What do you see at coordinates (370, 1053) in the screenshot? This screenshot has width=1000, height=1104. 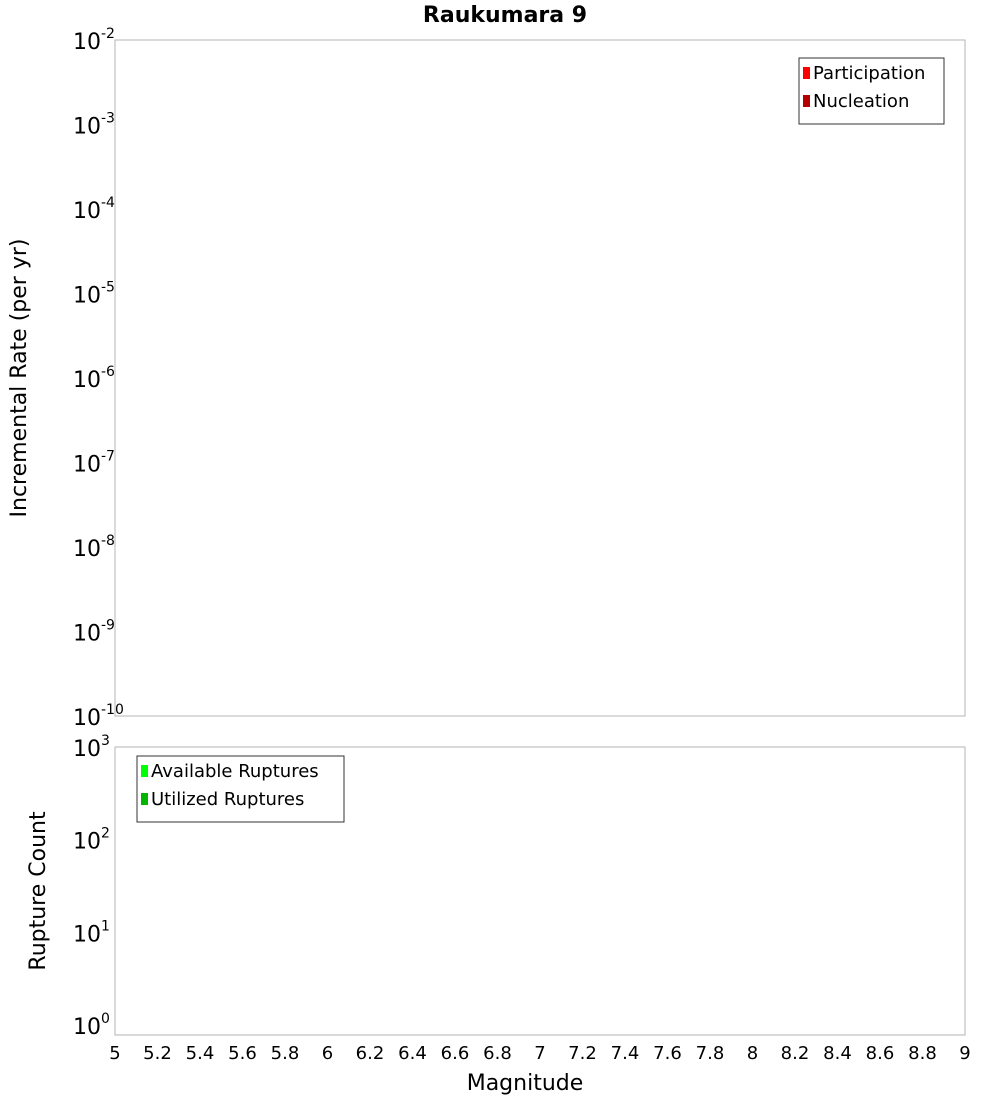 I see `x-tick-label: 6.2` at bounding box center [370, 1053].